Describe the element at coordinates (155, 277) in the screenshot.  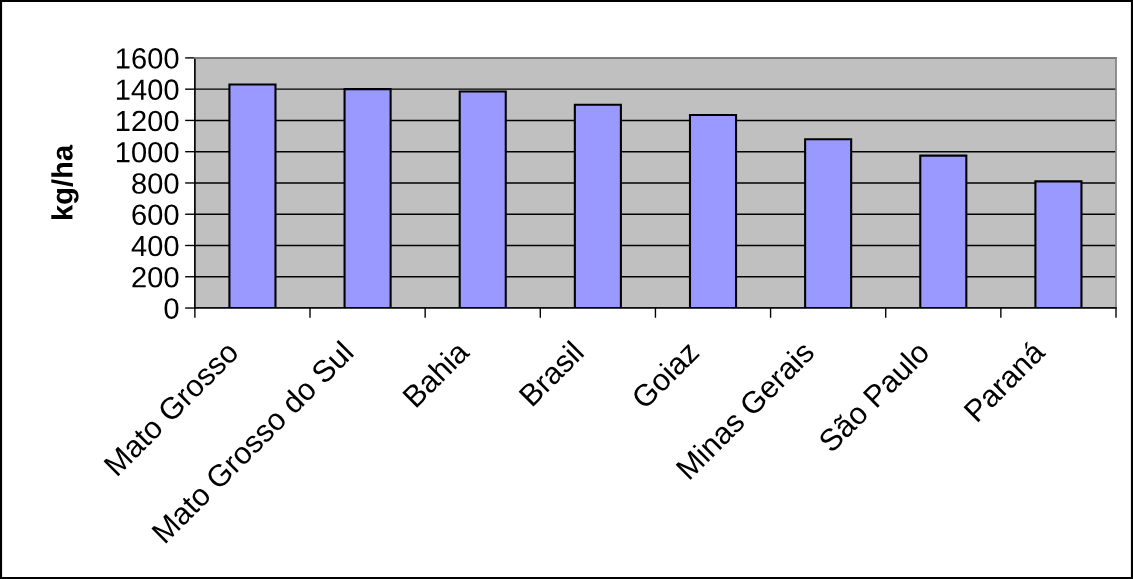
I see `y-tick-label: 200` at that location.